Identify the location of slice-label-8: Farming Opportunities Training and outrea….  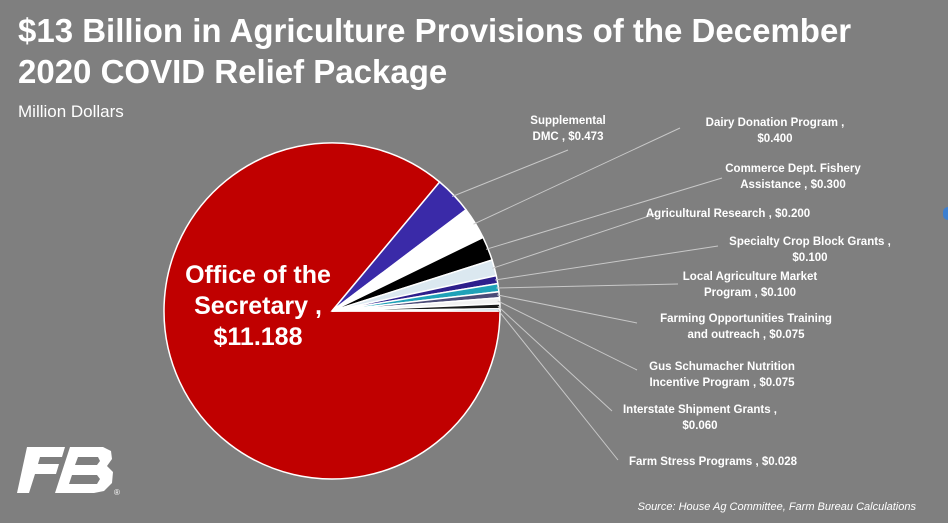
(746, 327).